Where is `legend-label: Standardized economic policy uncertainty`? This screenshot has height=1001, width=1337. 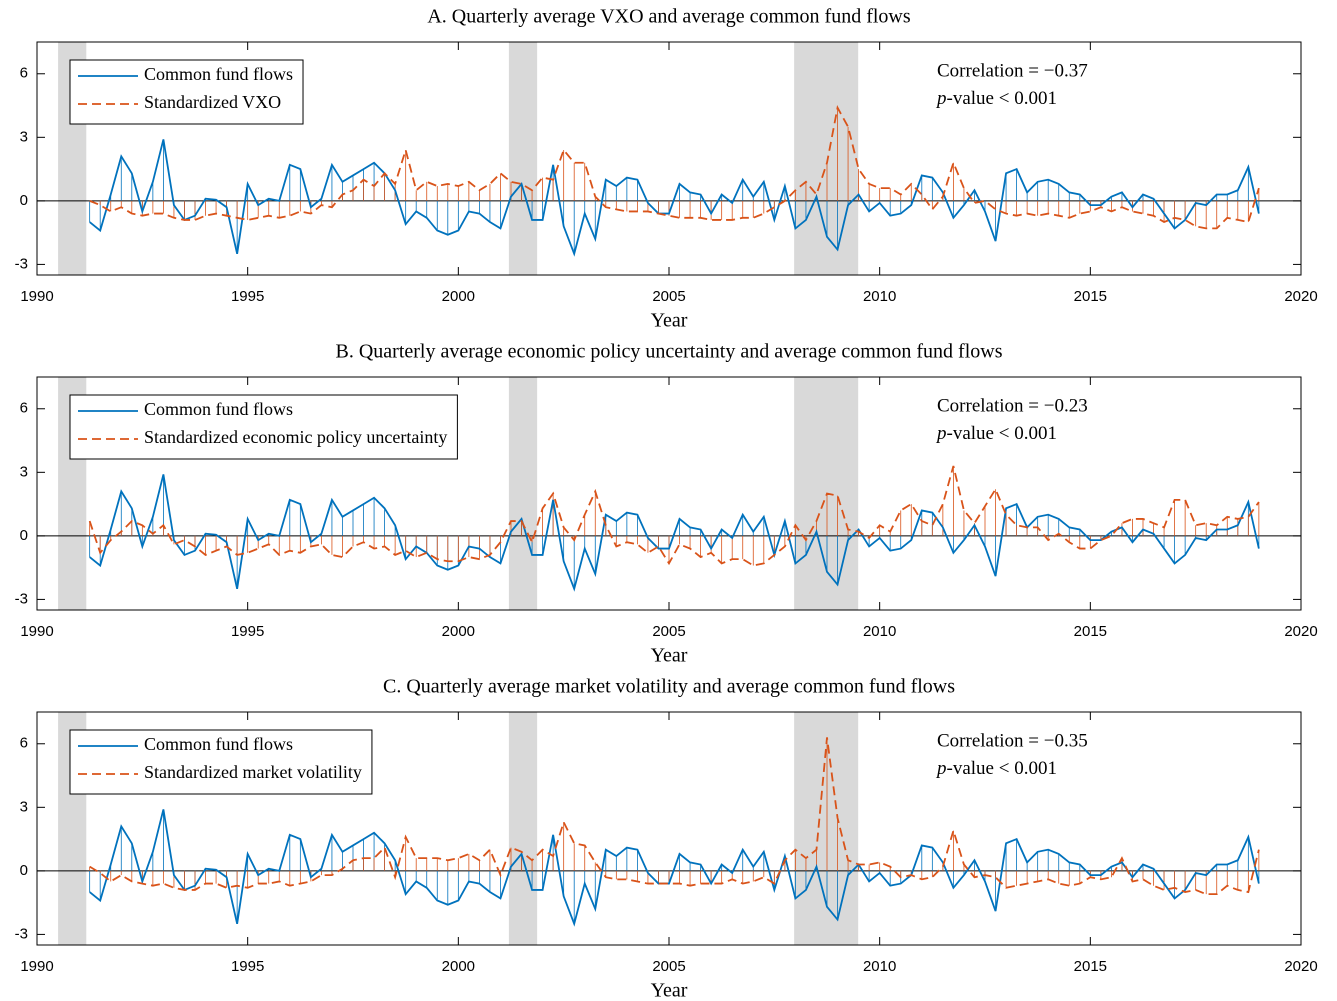
legend-label: Standardized economic policy uncertainty is located at coordinates (295, 437).